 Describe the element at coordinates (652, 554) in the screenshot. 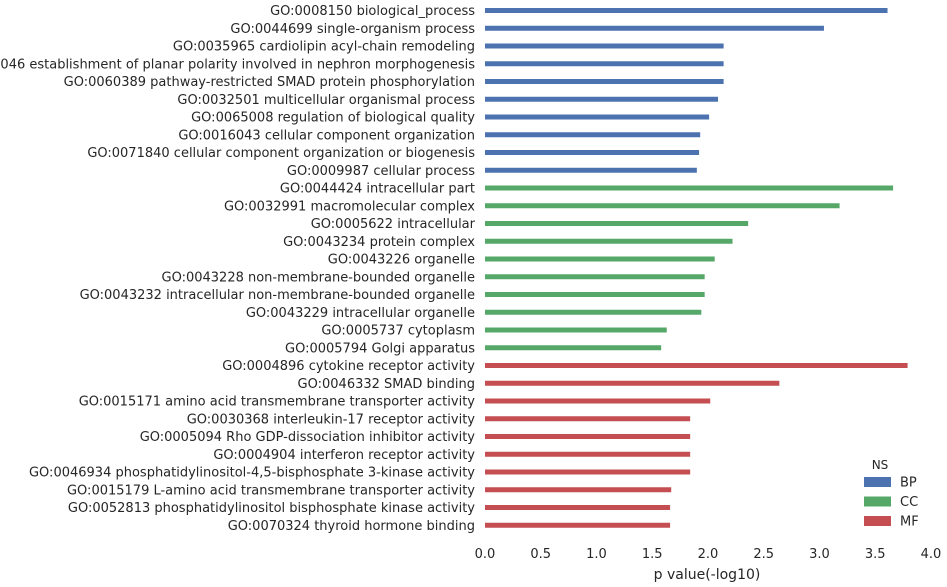

I see `x-tick-label: 1.5` at that location.